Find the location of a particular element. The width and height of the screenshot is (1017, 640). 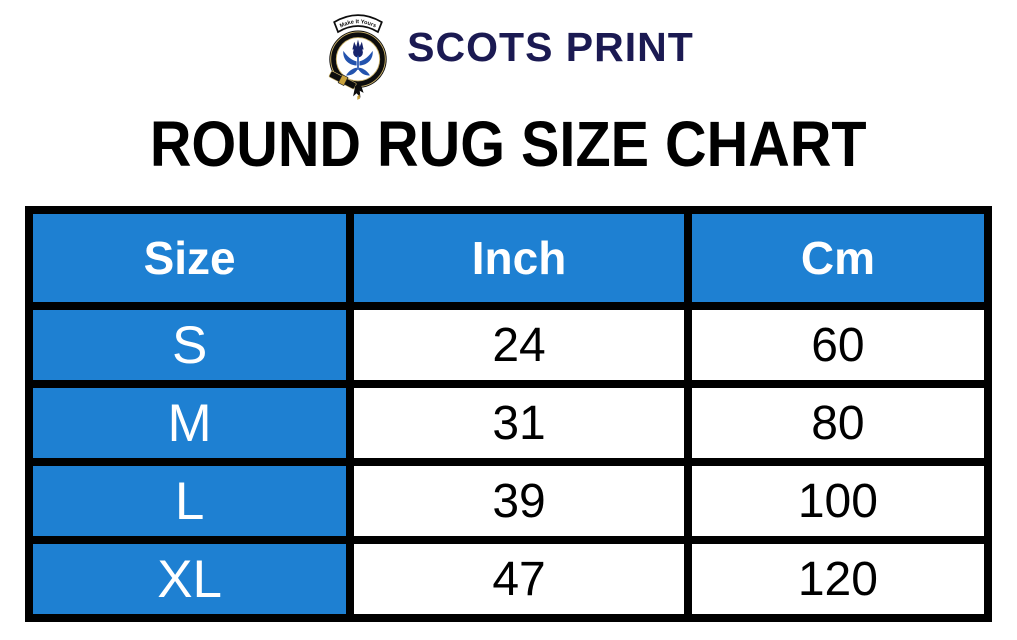

cm-cell: 80 is located at coordinates (838, 423).